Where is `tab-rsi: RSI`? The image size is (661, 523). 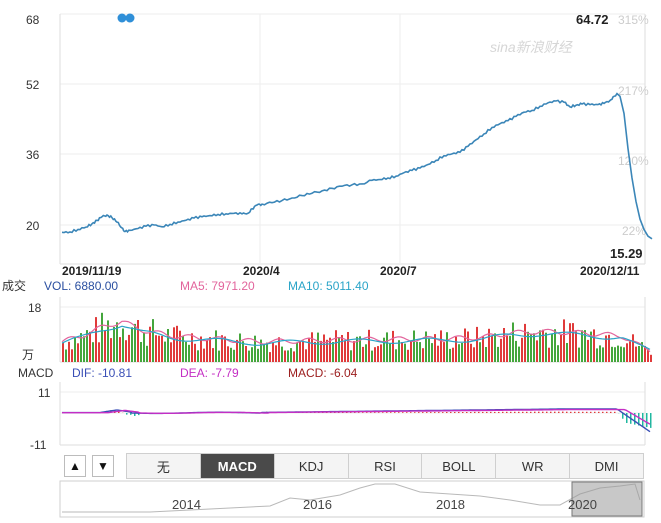 tab-rsi: RSI is located at coordinates (386, 466).